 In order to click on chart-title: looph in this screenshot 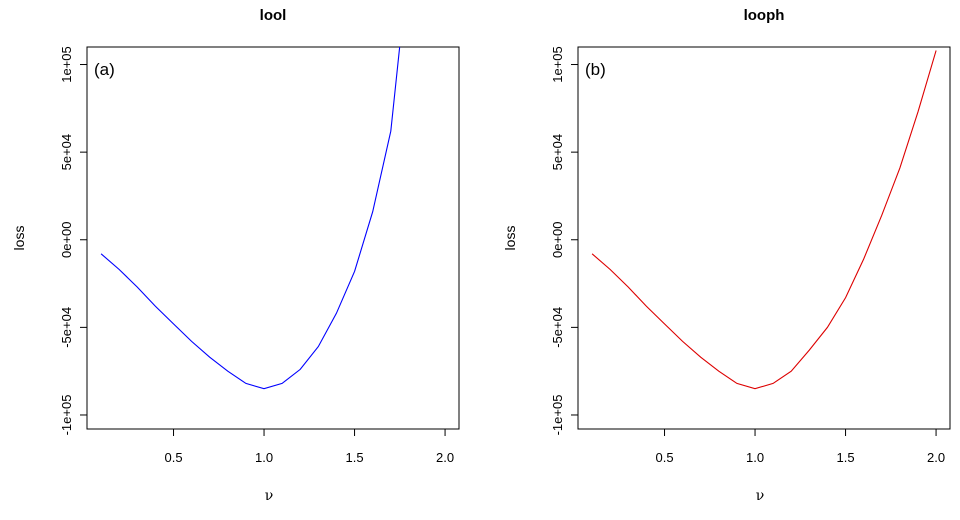, I will do `click(764, 15)`.